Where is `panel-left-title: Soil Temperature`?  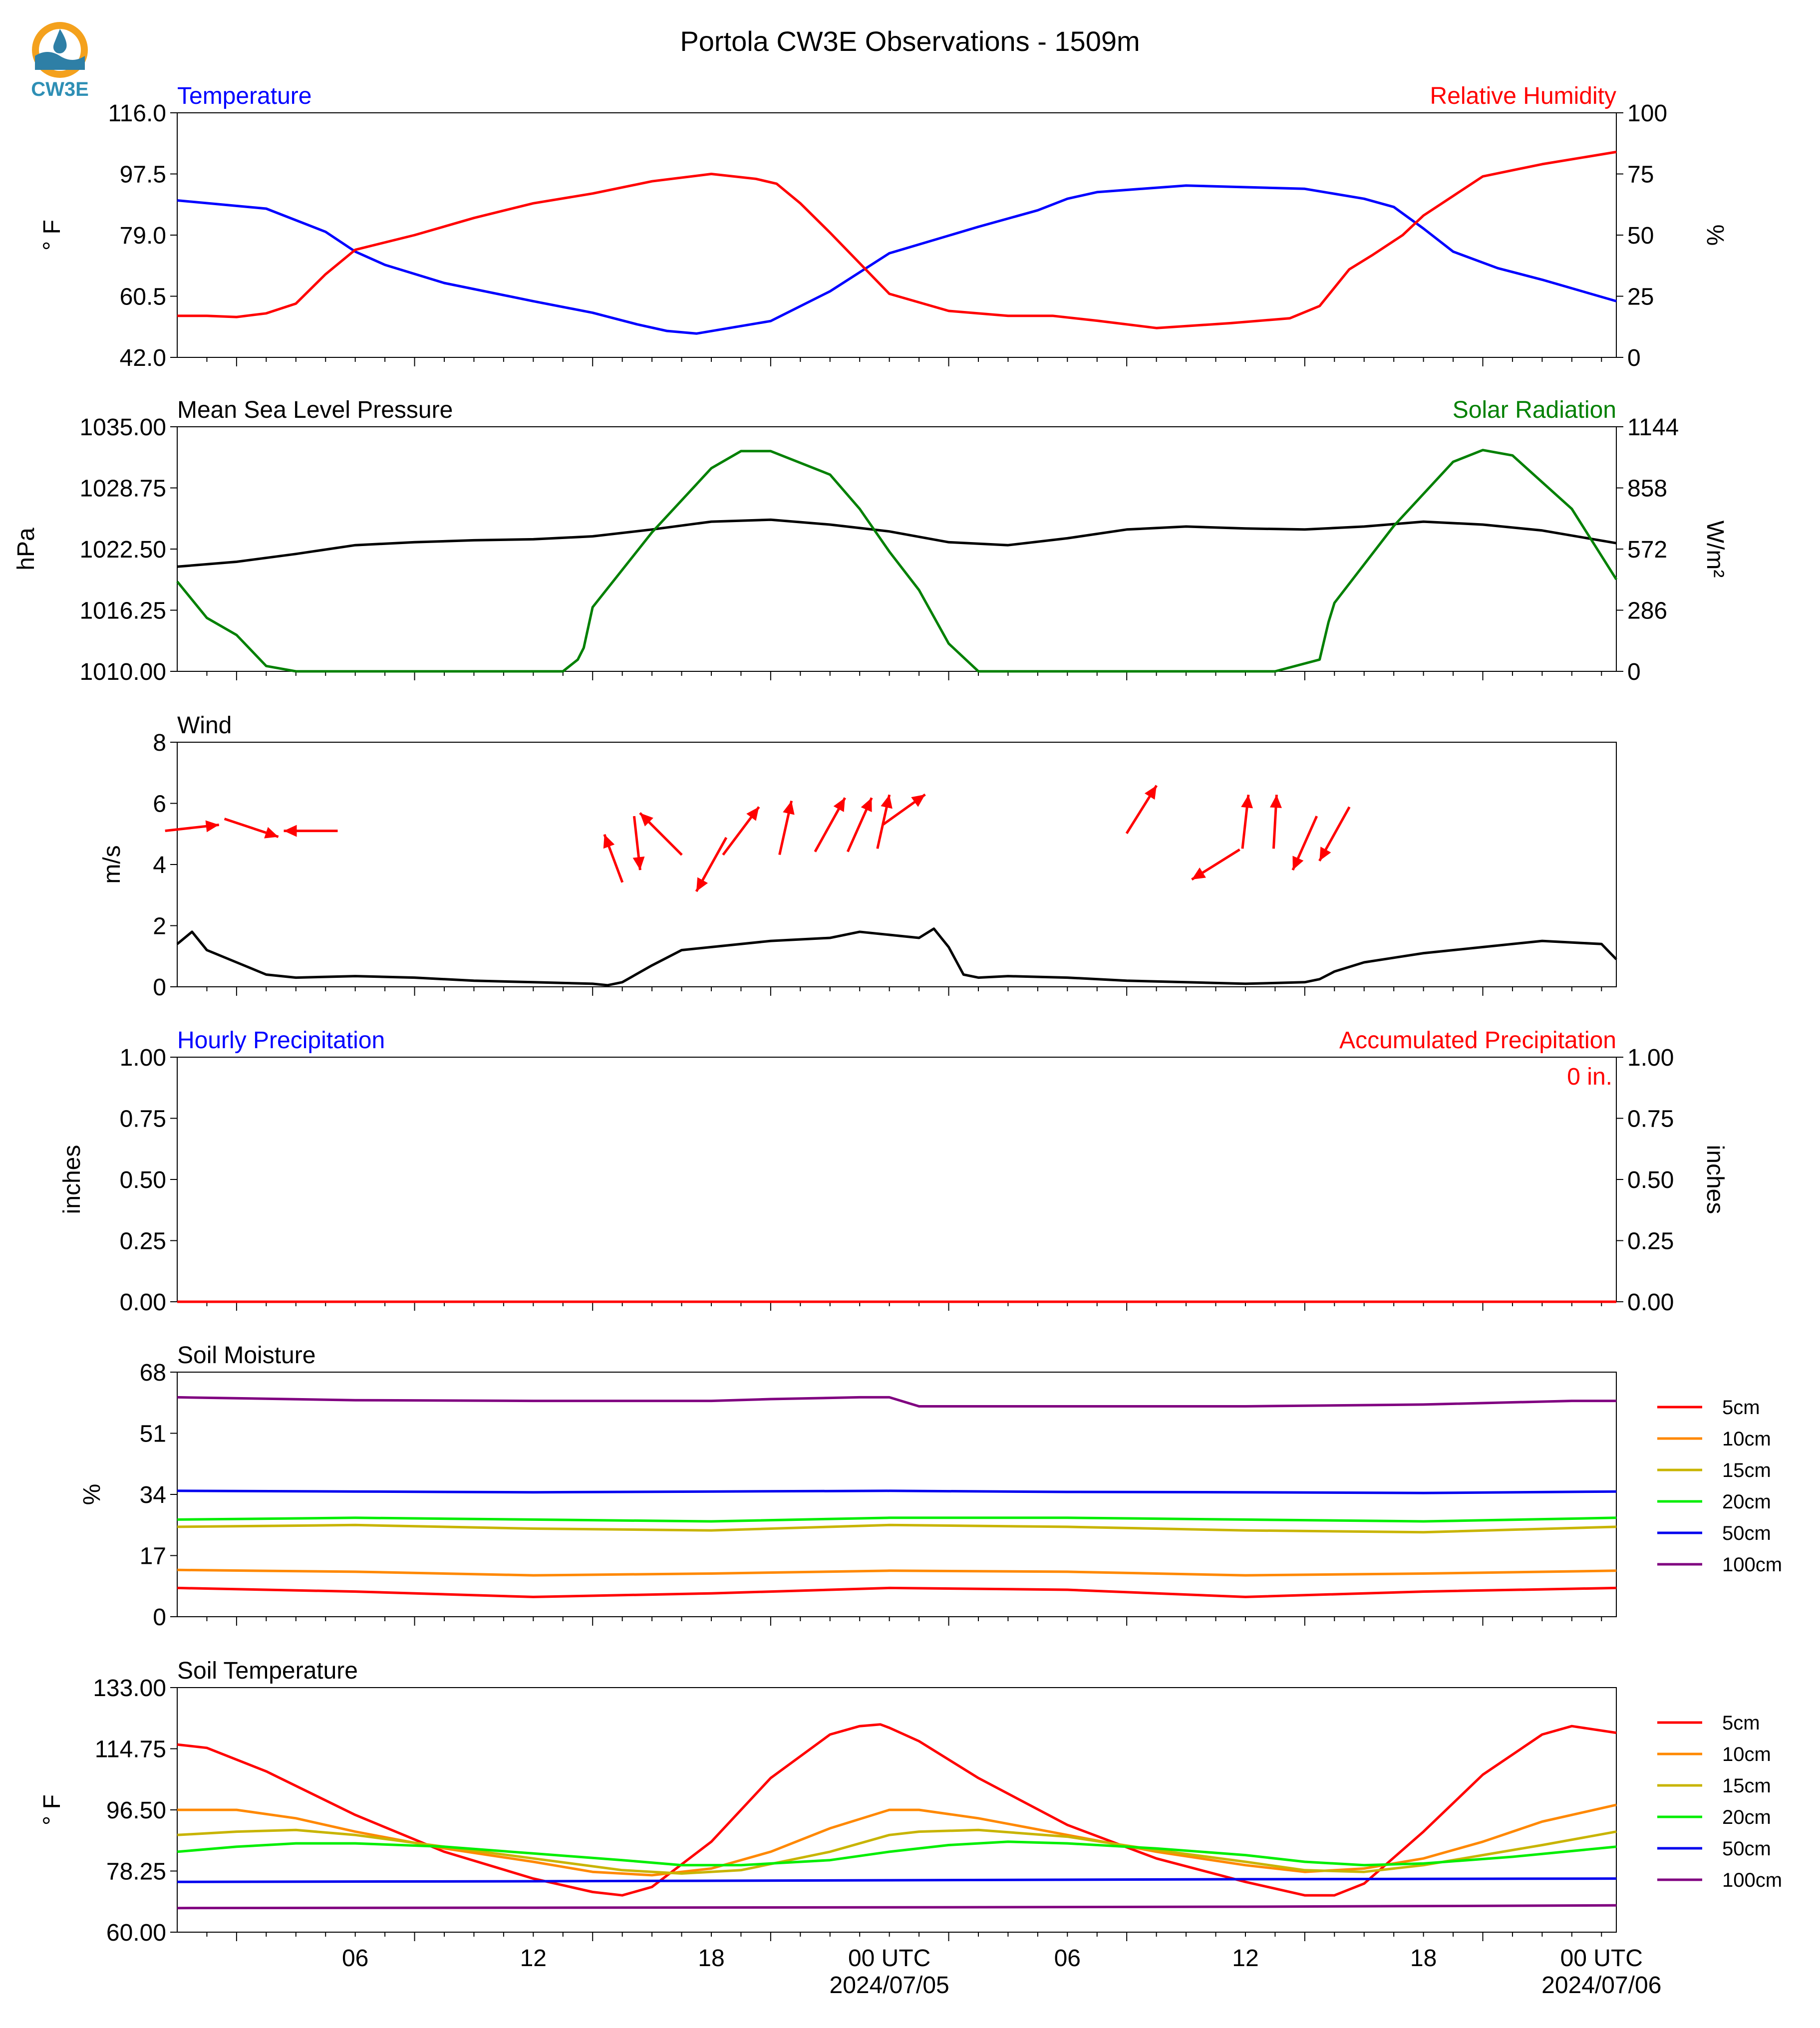
panel-left-title: Soil Temperature is located at coordinates (267, 1671).